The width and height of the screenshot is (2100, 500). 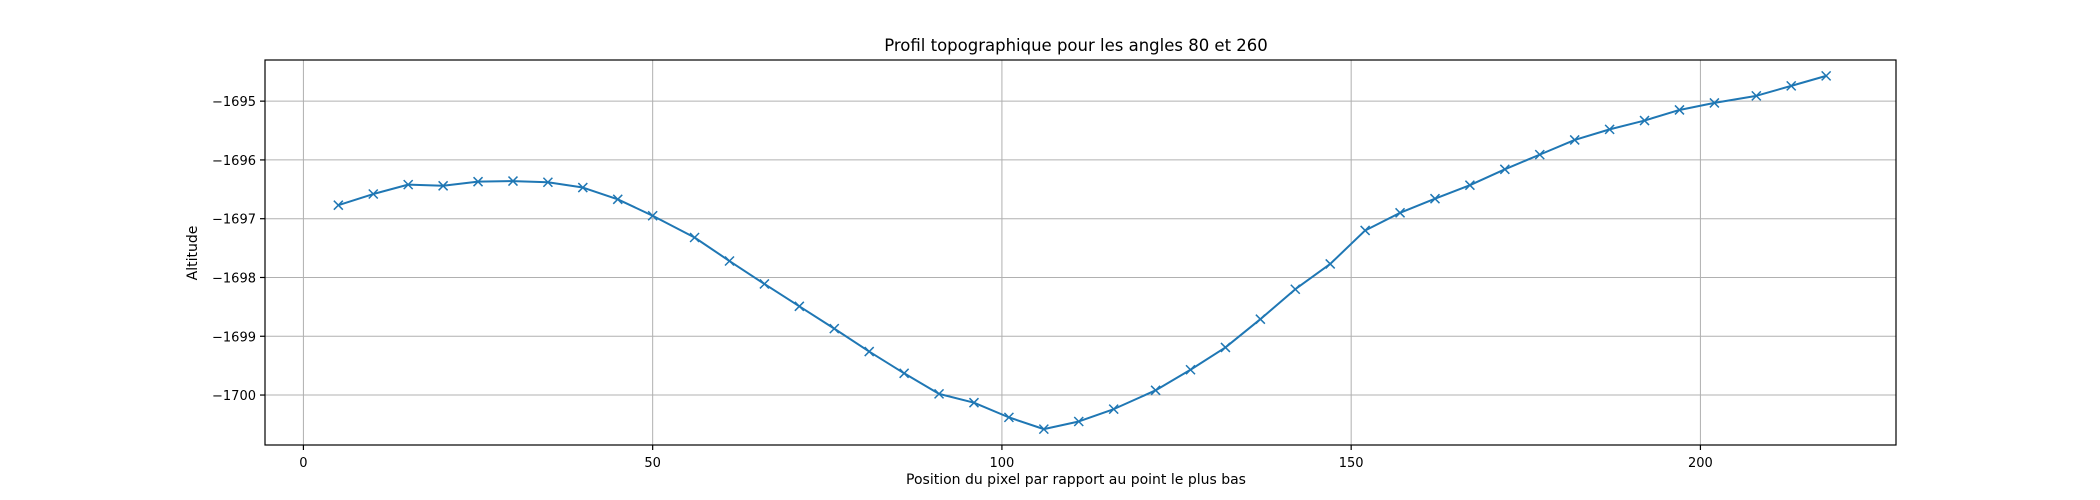 I want to click on x-tick-label: 150, so click(x=1351, y=463).